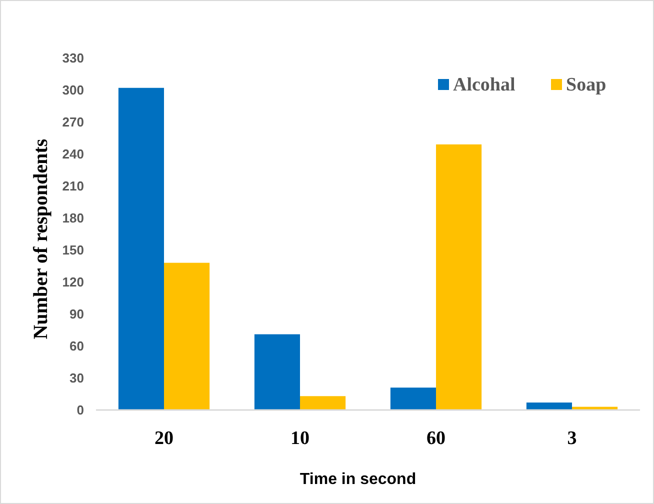  Describe the element at coordinates (73, 186) in the screenshot. I see `y-tick-label: 210` at that location.